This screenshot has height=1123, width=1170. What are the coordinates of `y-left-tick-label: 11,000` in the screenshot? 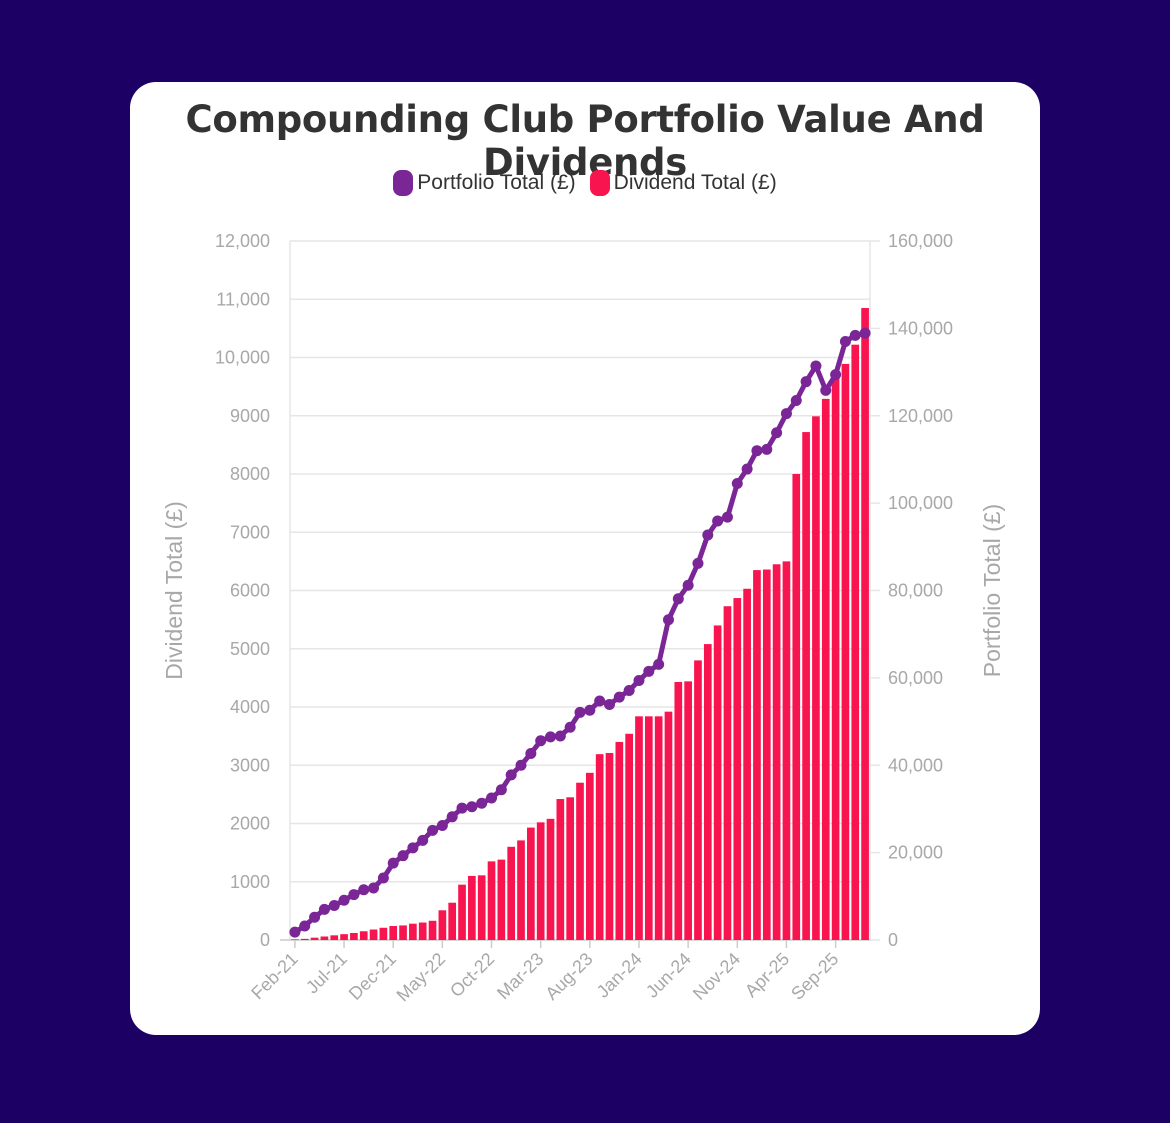 It's located at (243, 299).